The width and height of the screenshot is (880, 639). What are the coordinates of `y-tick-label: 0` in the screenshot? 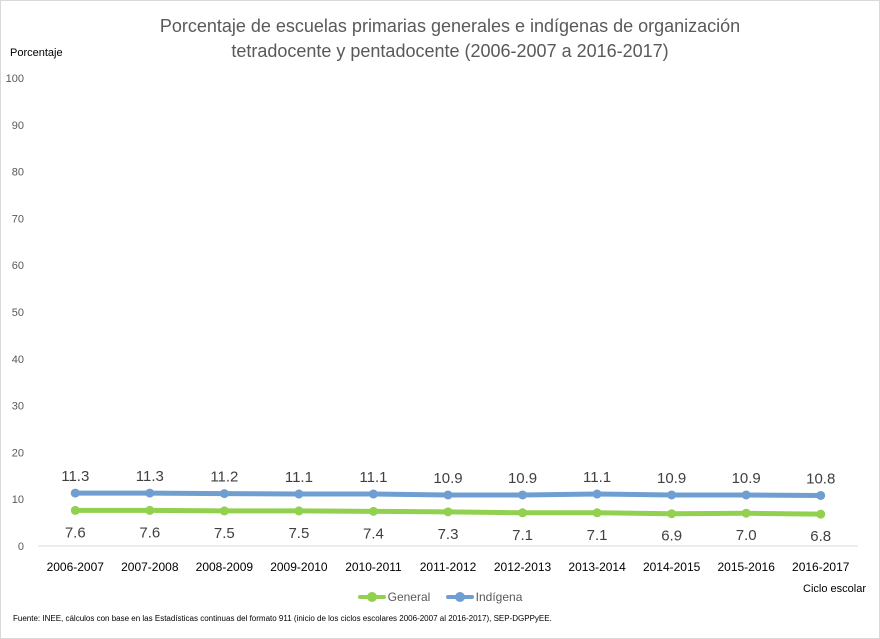 It's located at (21, 547).